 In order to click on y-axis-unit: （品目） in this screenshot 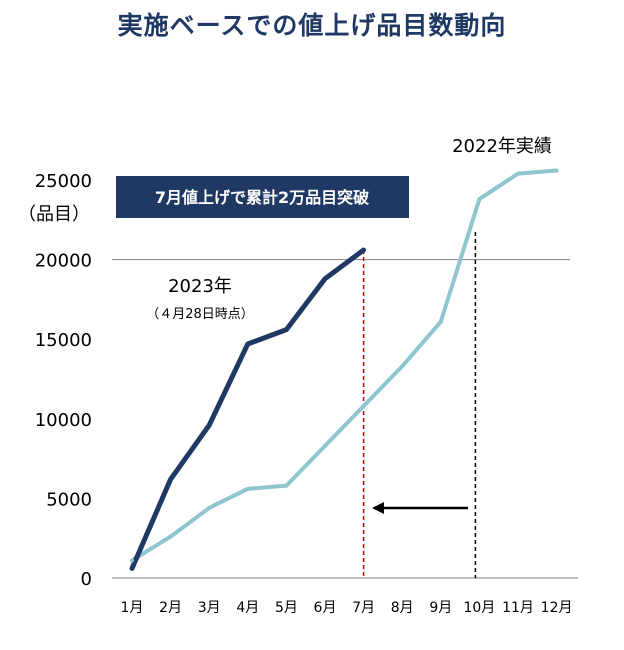, I will do `click(54, 214)`.